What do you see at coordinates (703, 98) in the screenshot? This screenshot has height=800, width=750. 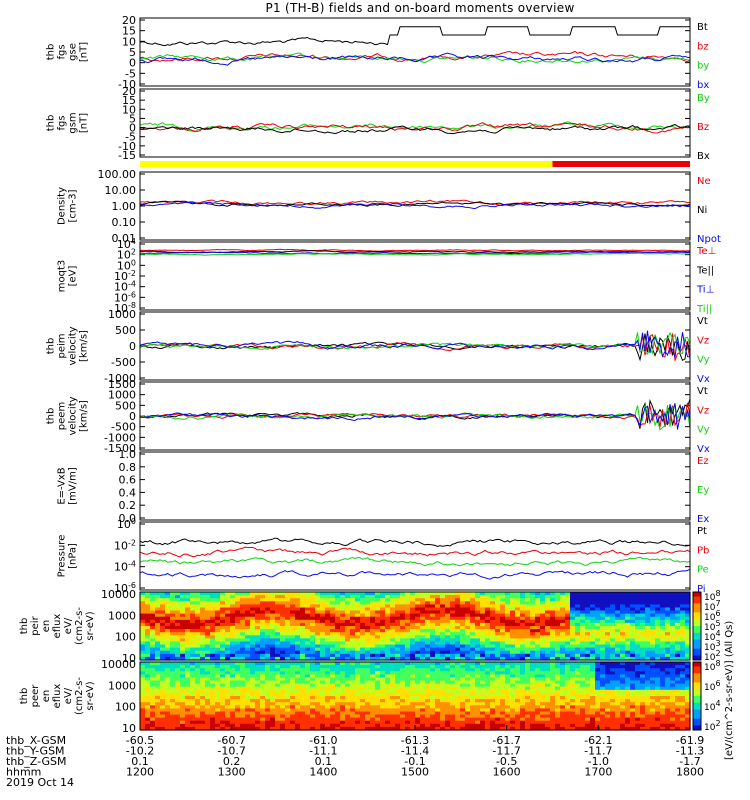 I see `legend-fgs_gsm-By: By` at bounding box center [703, 98].